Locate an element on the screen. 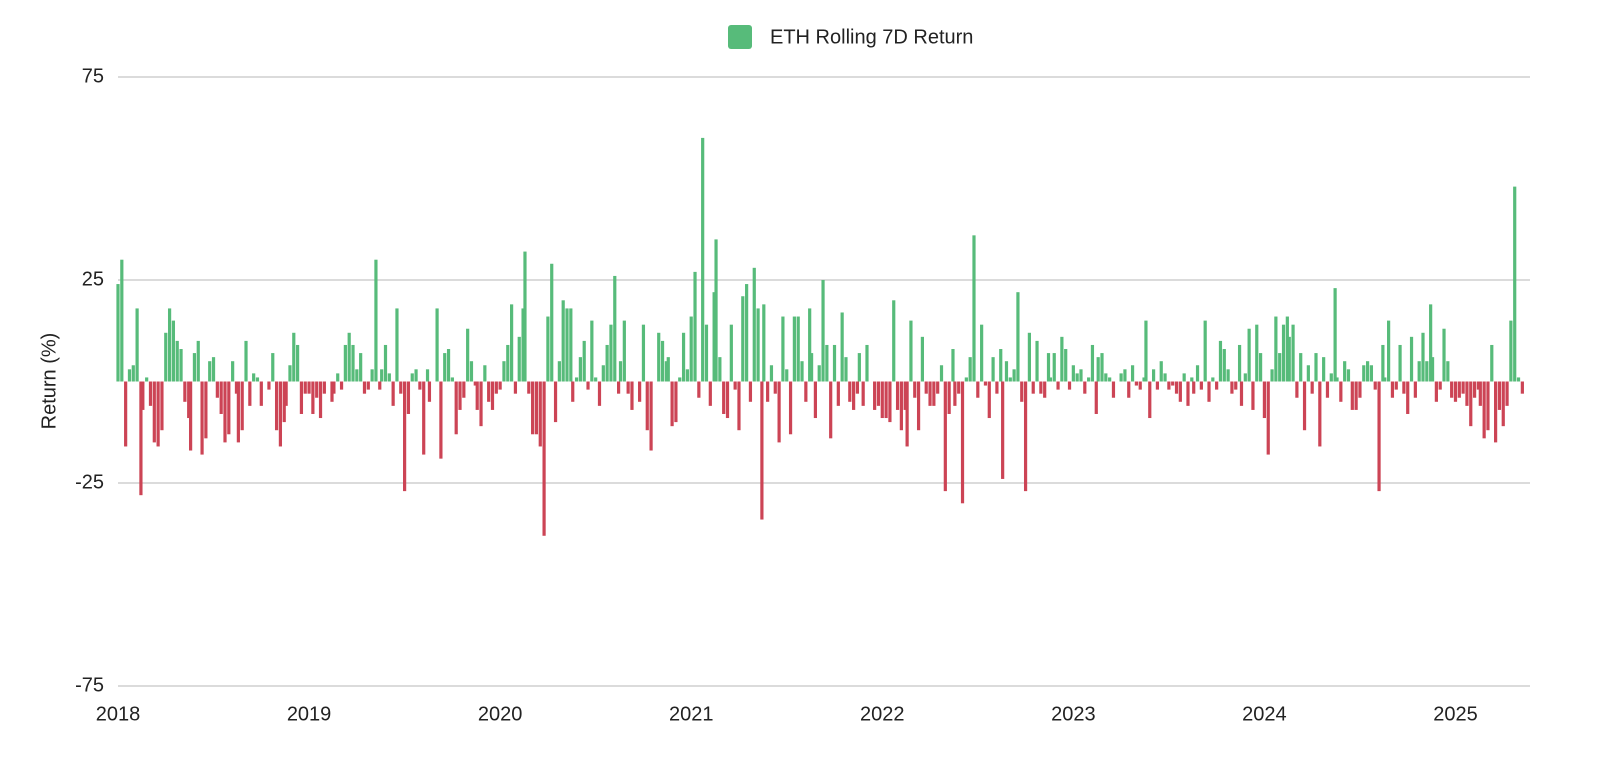  y-tick-label: -75 is located at coordinates (89, 685).